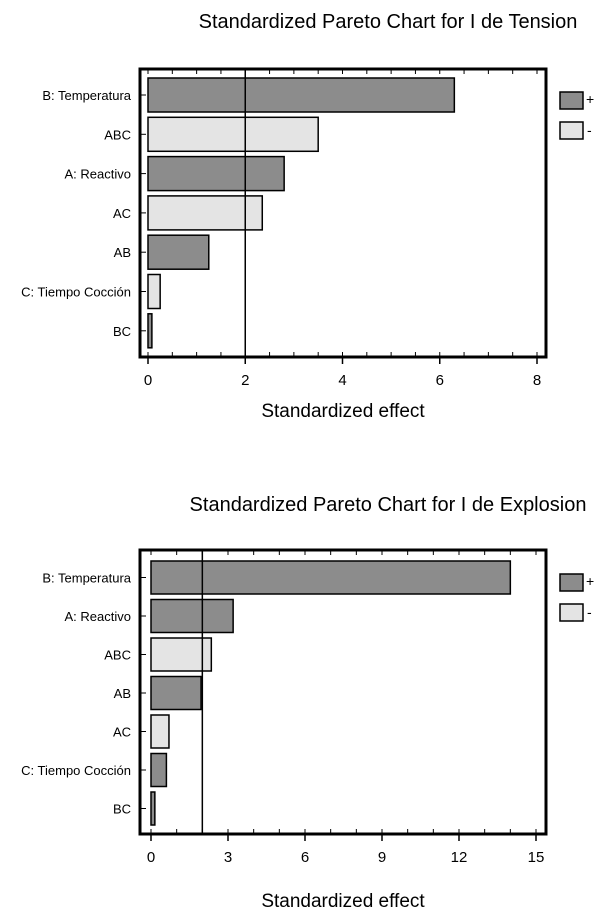 Image resolution: width=607 pixels, height=916 pixels. I want to click on x-tick-label: 15, so click(536, 857).